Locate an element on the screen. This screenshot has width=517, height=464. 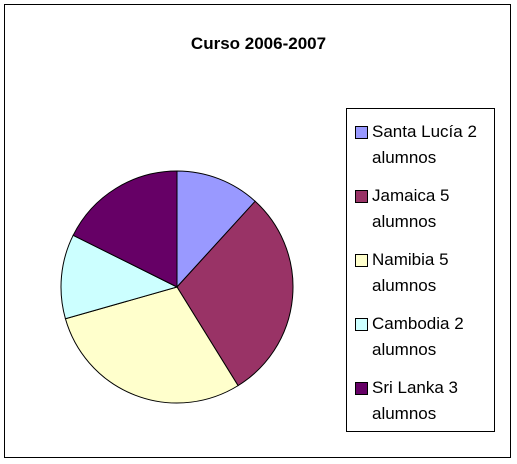
legend-entry: Santa Lucía 2 alumnos is located at coordinates (421, 151).